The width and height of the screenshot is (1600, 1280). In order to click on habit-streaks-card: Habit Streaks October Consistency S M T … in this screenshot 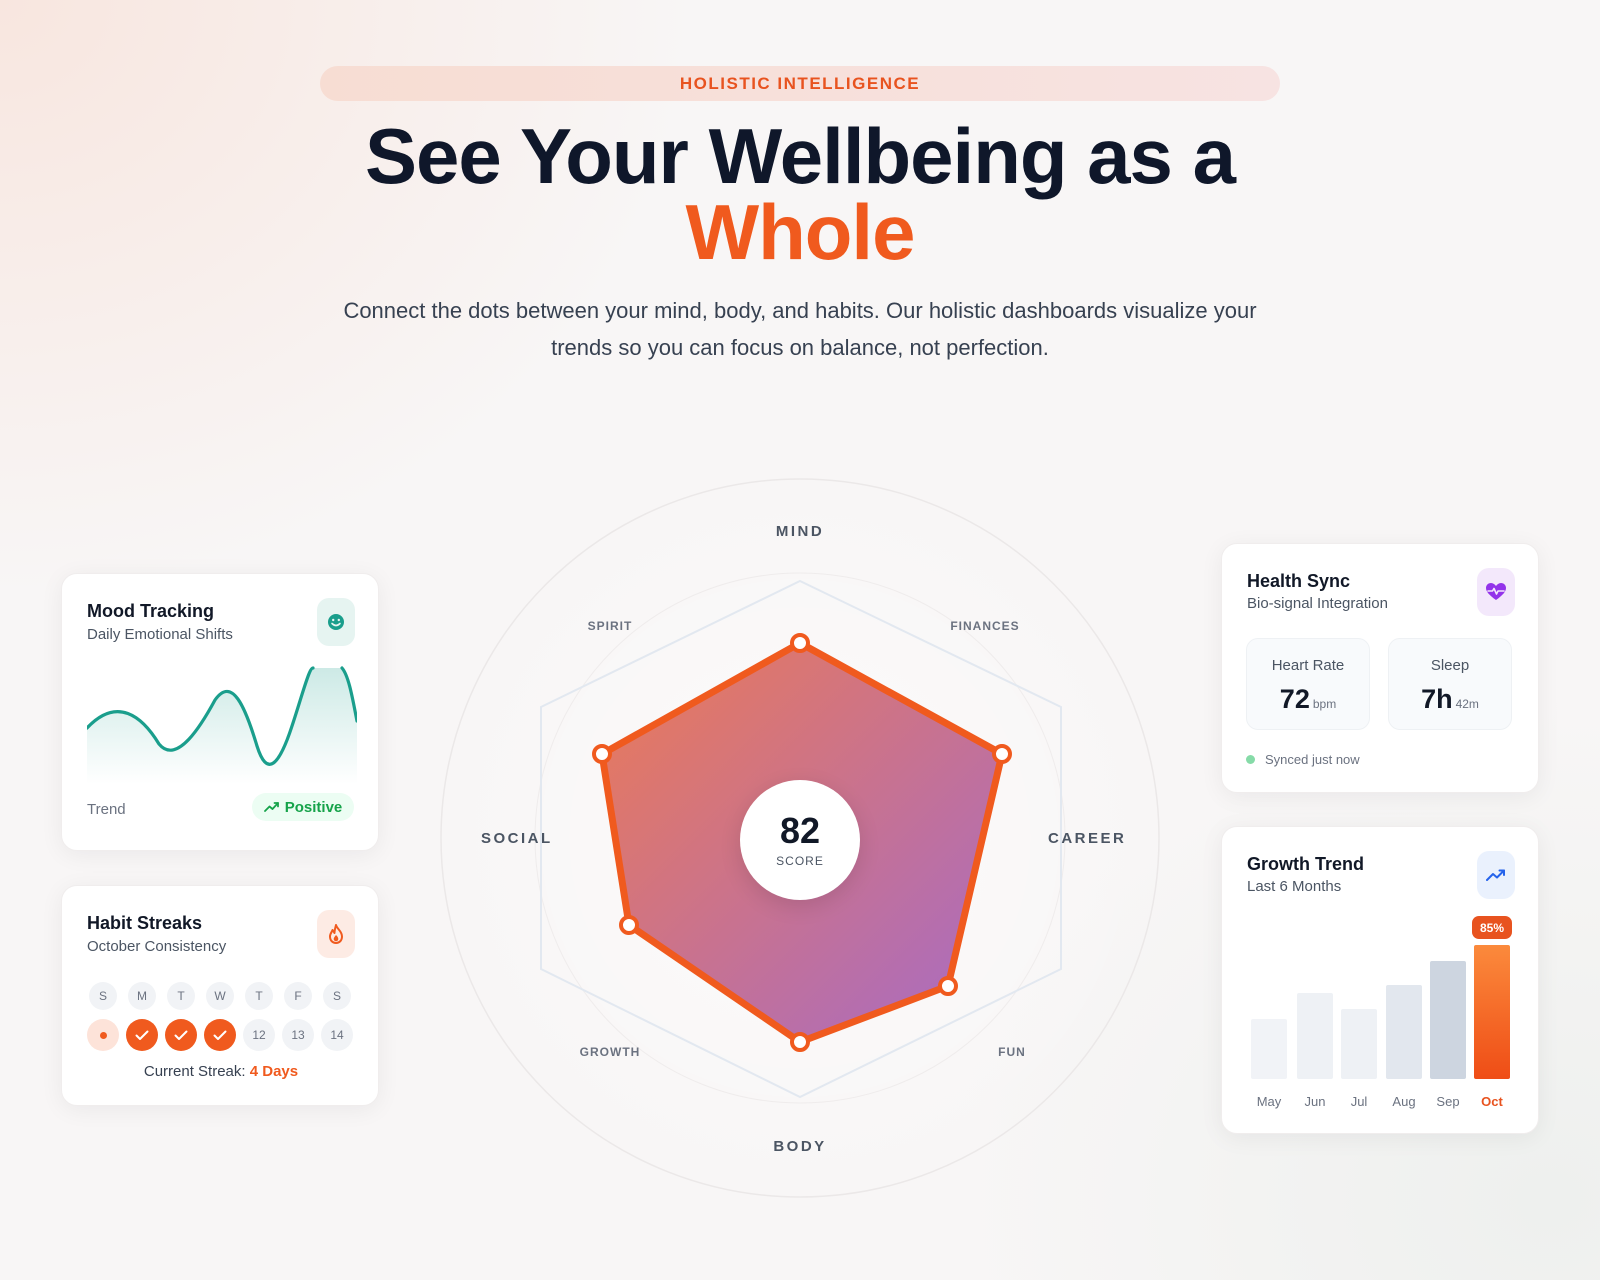, I will do `click(220, 995)`.